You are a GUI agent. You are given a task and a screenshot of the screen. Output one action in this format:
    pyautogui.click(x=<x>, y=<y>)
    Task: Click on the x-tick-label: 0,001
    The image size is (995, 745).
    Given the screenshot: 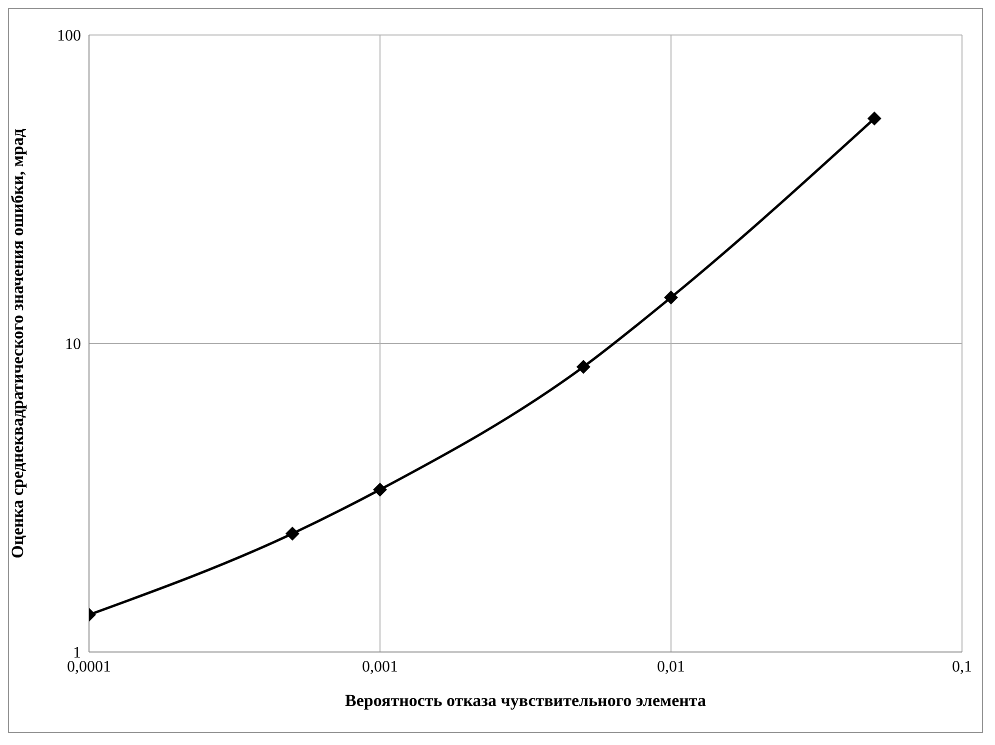 What is the action you would take?
    pyautogui.click(x=380, y=667)
    